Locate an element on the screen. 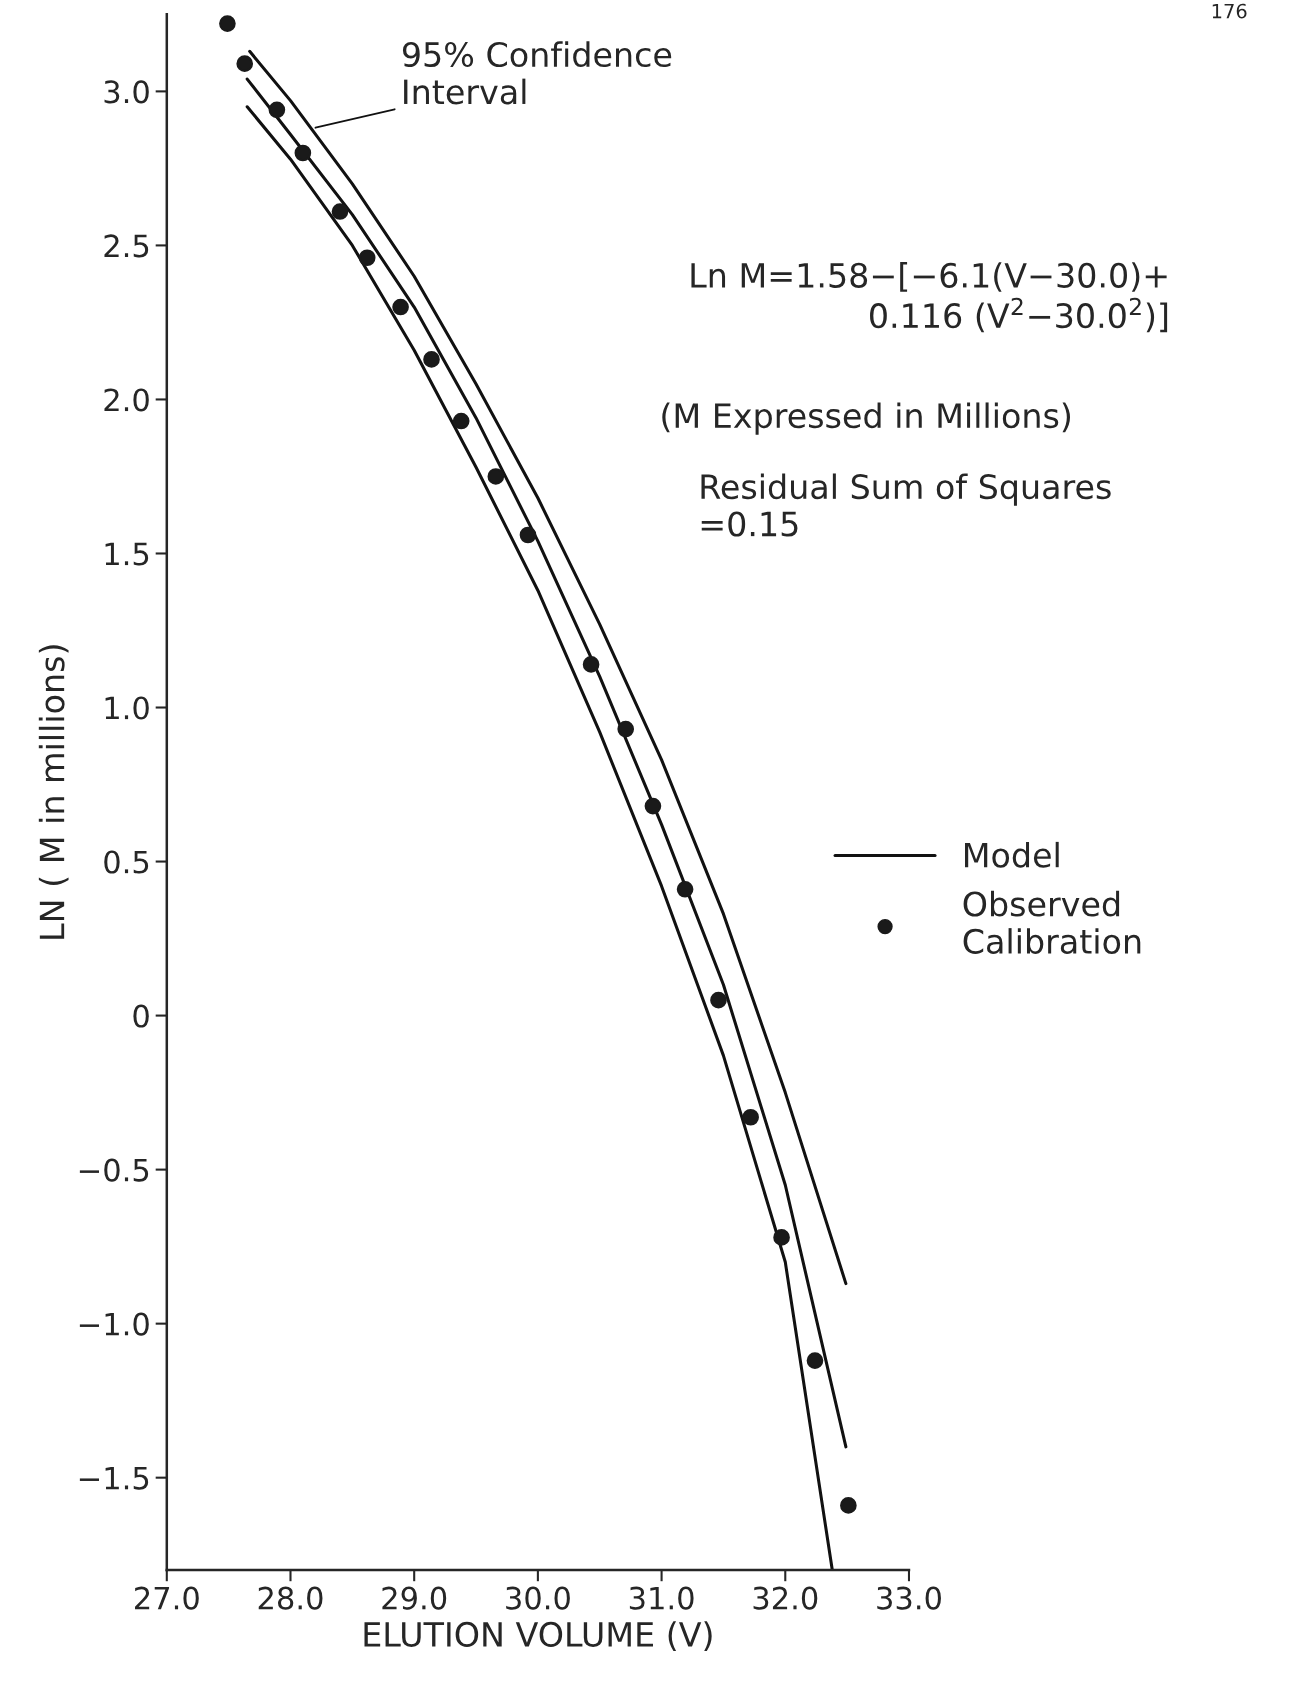 This screenshot has width=1293, height=1691. y-tick-label: 1.5 is located at coordinates (127, 554).